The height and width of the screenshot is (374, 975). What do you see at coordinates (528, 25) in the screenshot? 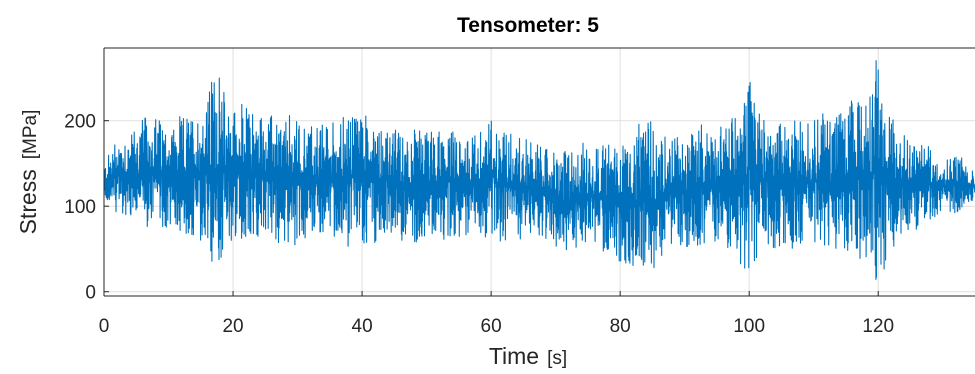
I see `chart-title: Tensometer: 5` at bounding box center [528, 25].